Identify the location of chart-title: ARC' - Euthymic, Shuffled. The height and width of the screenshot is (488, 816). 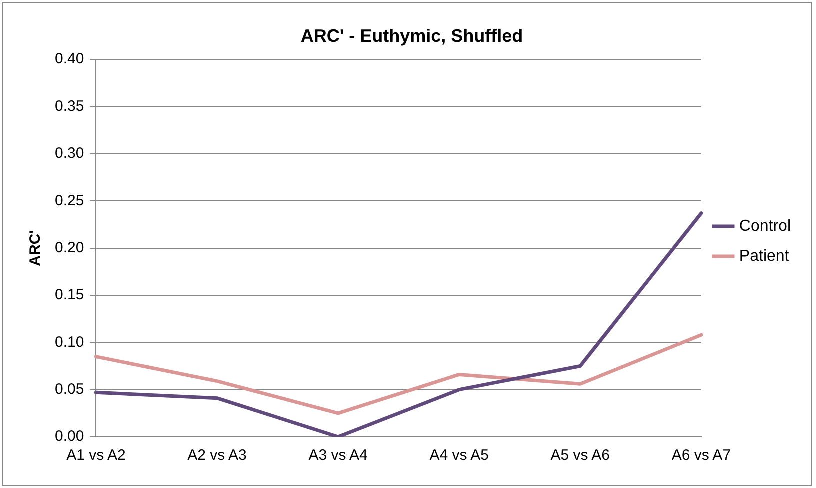
(412, 36).